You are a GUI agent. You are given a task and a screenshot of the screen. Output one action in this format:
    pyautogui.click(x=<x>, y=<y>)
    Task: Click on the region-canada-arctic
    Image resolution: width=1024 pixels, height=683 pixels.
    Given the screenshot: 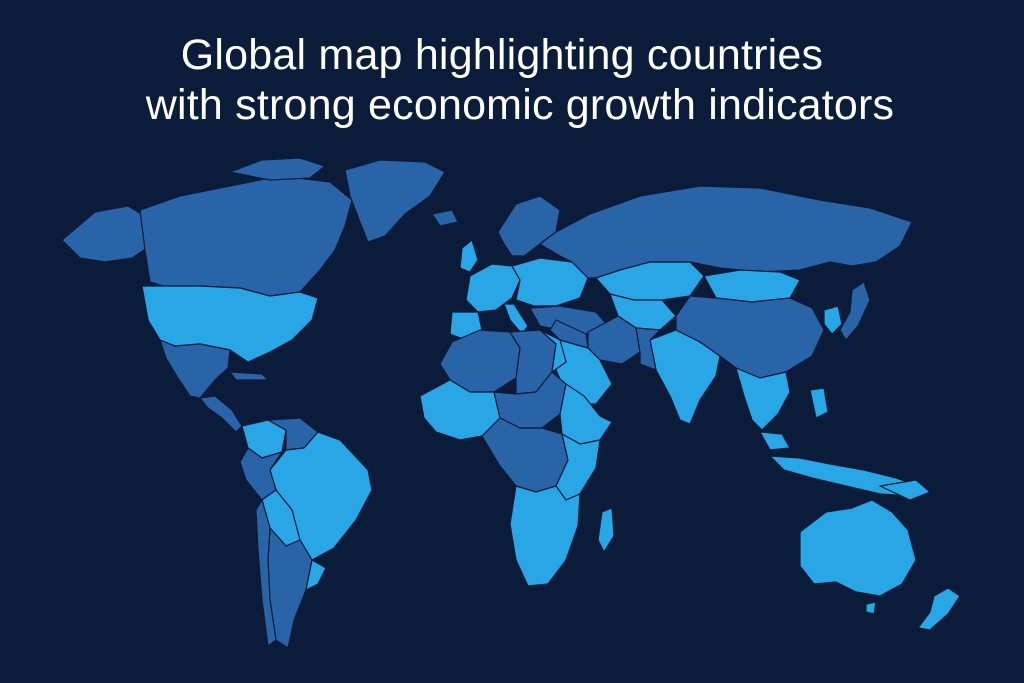 What is the action you would take?
    pyautogui.click(x=277, y=169)
    